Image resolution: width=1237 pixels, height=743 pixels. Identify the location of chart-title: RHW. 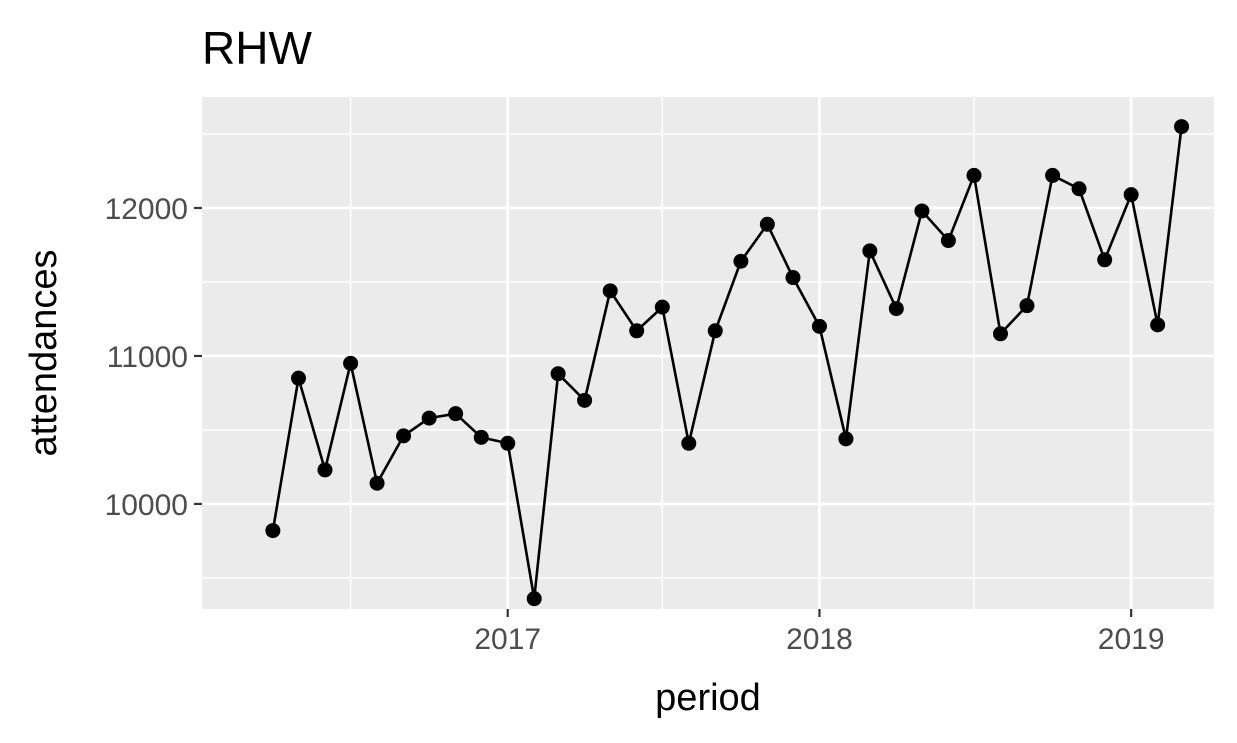
(257, 48).